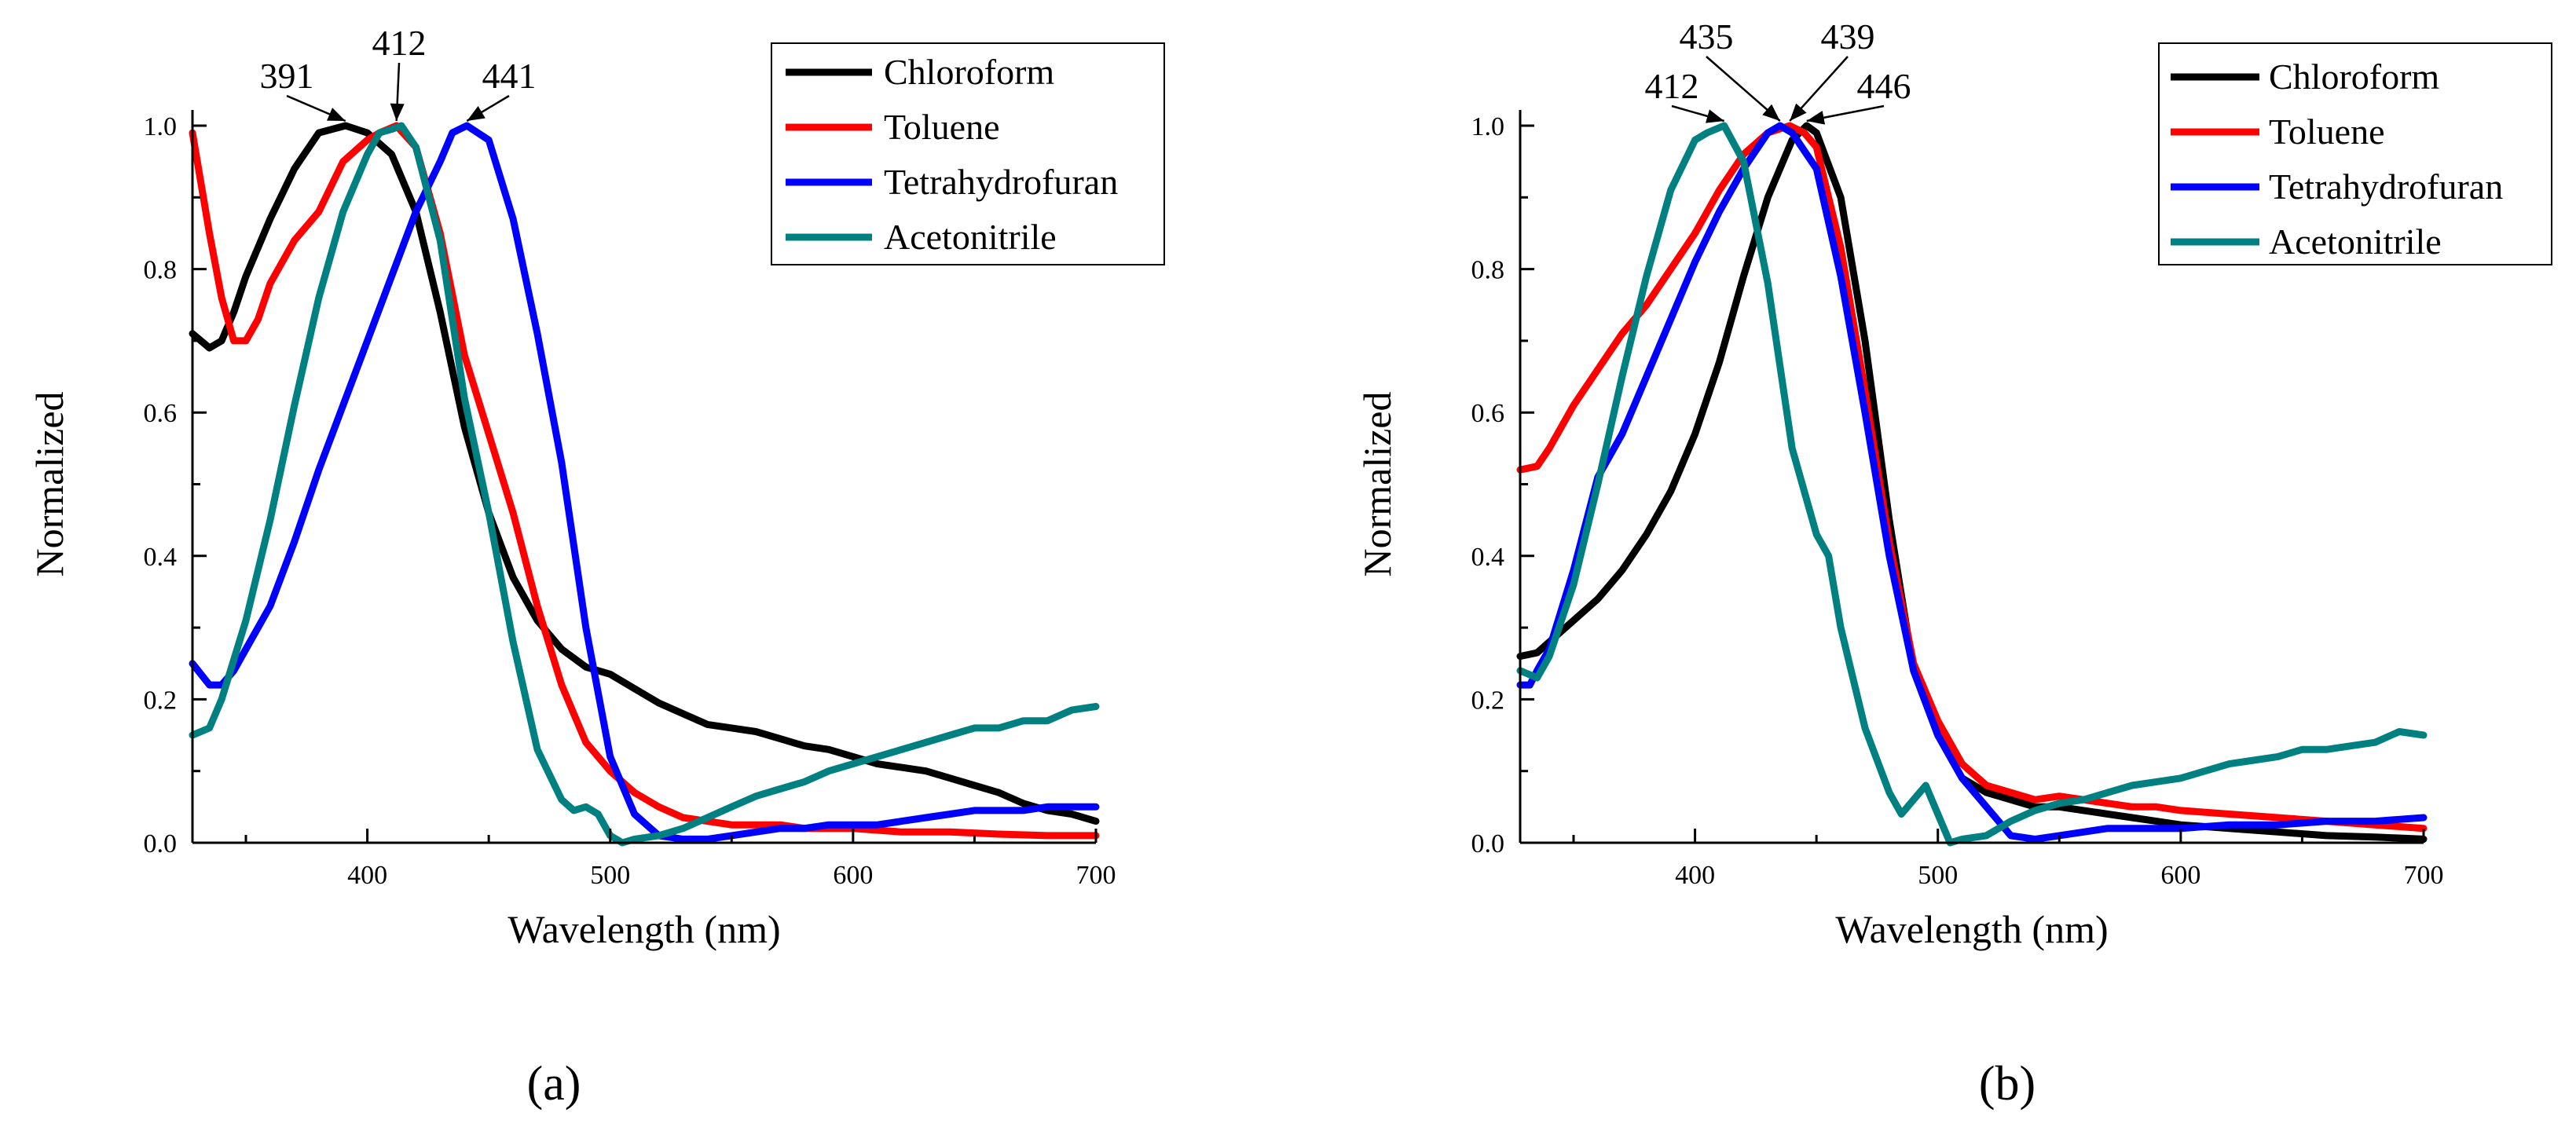  Describe the element at coordinates (1848, 36) in the screenshot. I see `peak-label: 439` at that location.